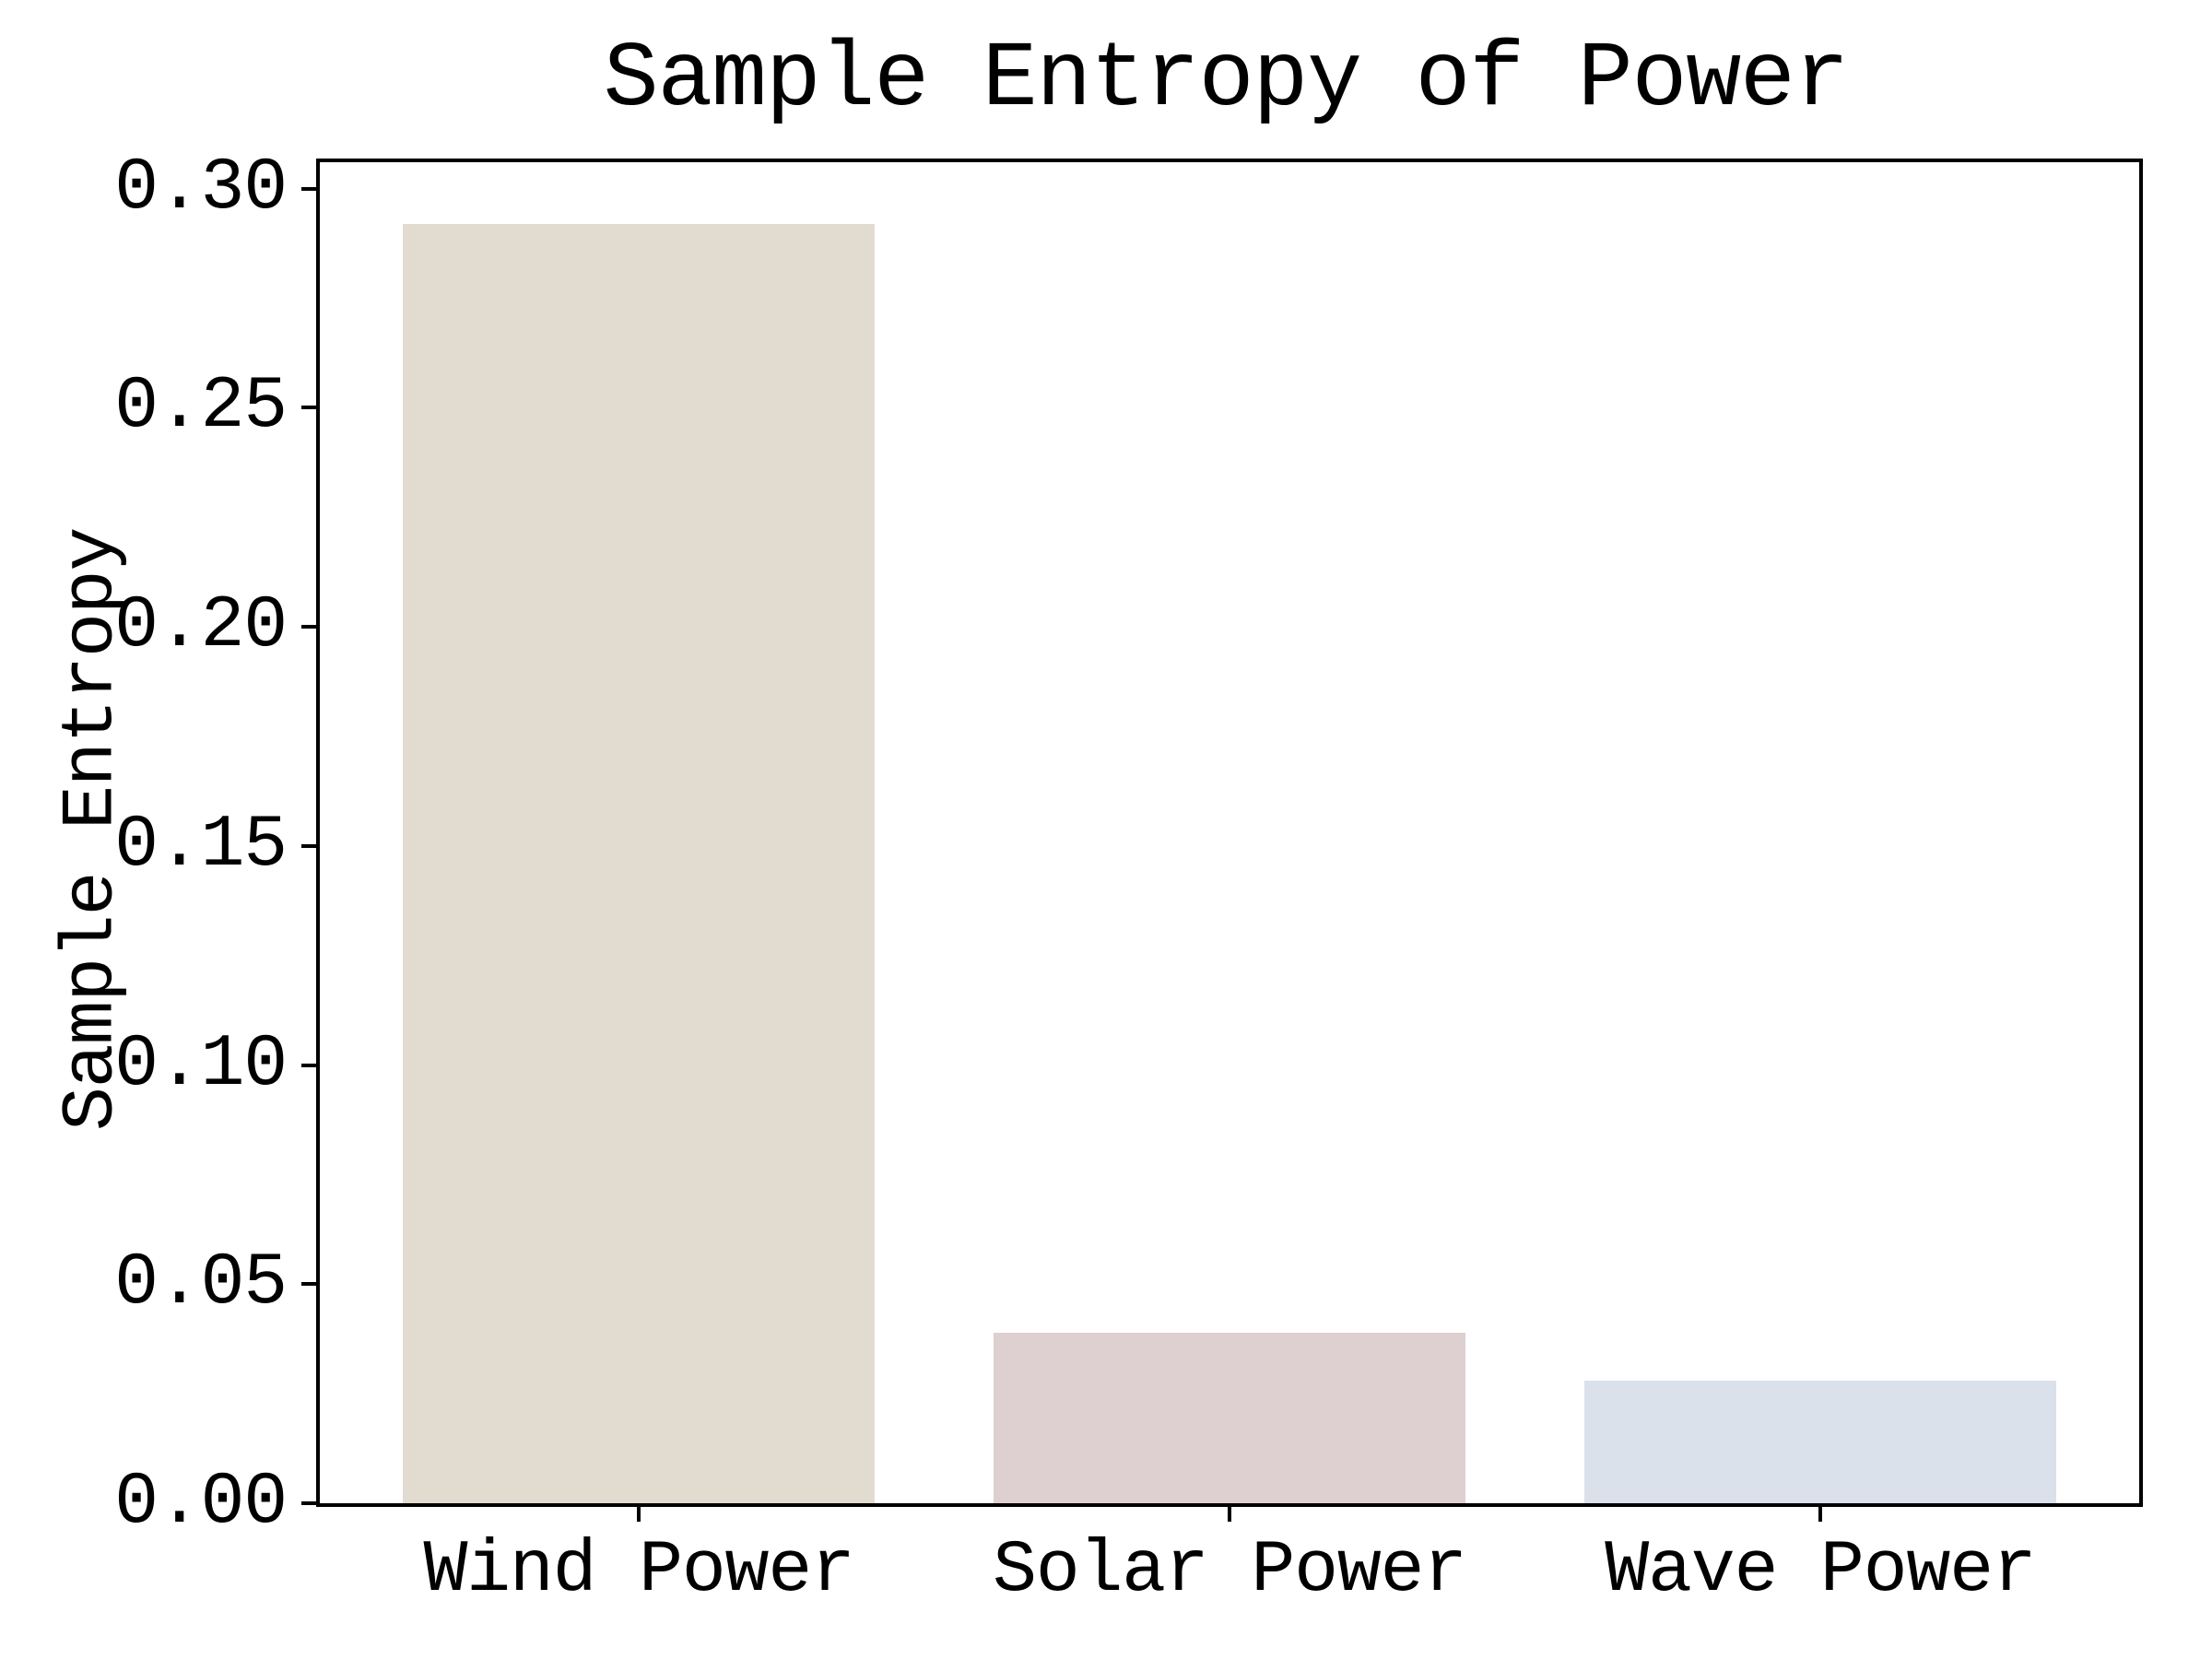 The width and height of the screenshot is (2212, 1659). What do you see at coordinates (201, 188) in the screenshot?
I see `y-tick-label: 0.30` at bounding box center [201, 188].